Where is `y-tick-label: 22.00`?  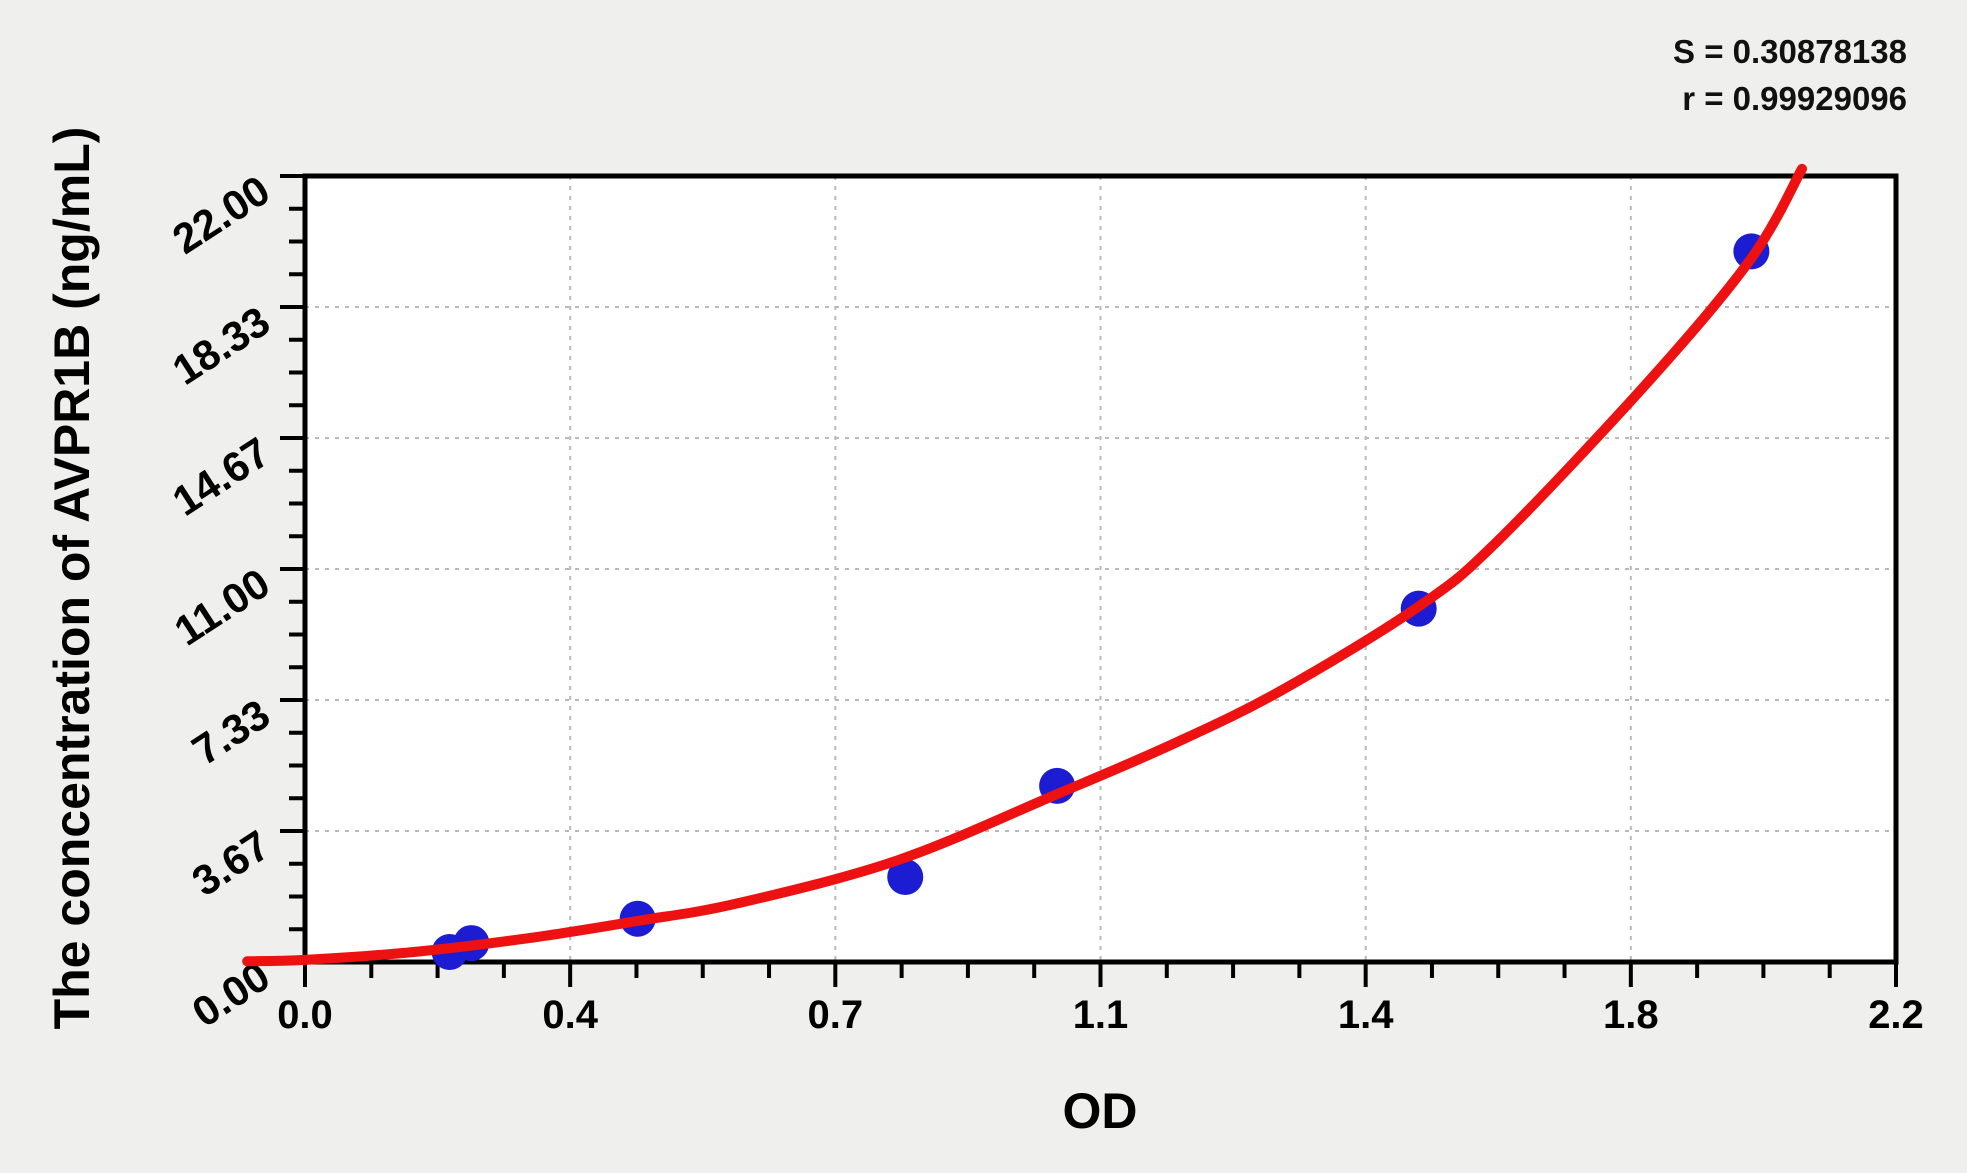 y-tick-label: 22.00 is located at coordinates (221, 214).